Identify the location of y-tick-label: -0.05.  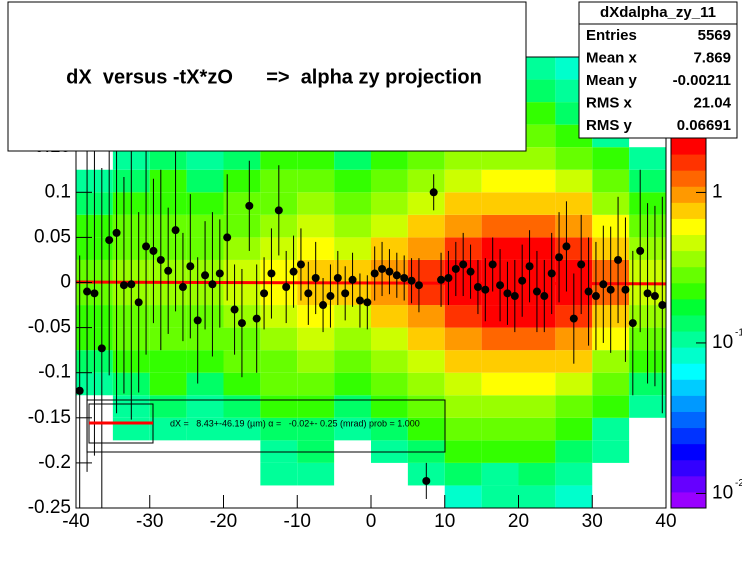
(49, 327).